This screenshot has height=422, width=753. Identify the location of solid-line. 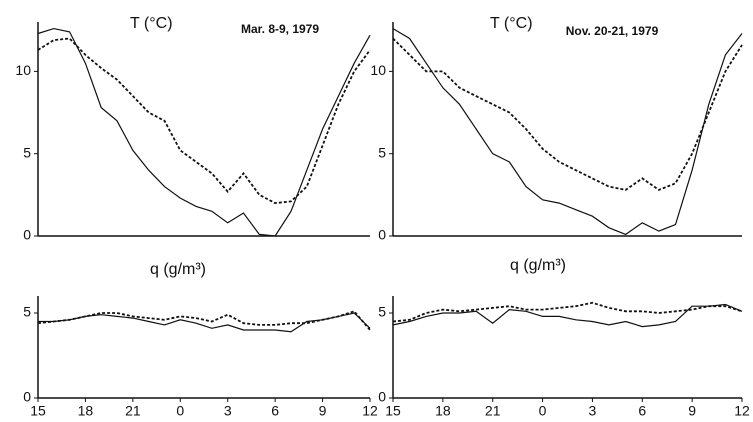
(567, 315).